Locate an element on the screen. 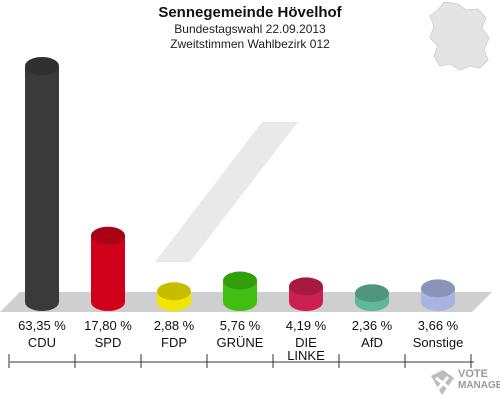  vote-manager-cross-icon is located at coordinates (442, 382).